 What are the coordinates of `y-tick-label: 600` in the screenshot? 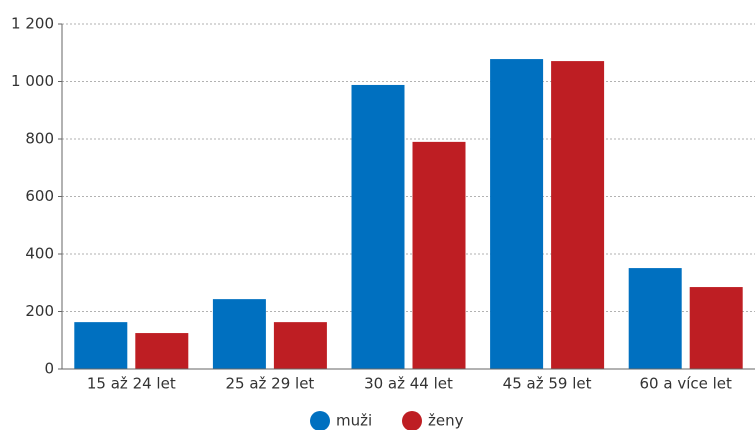 It's located at (39, 196).